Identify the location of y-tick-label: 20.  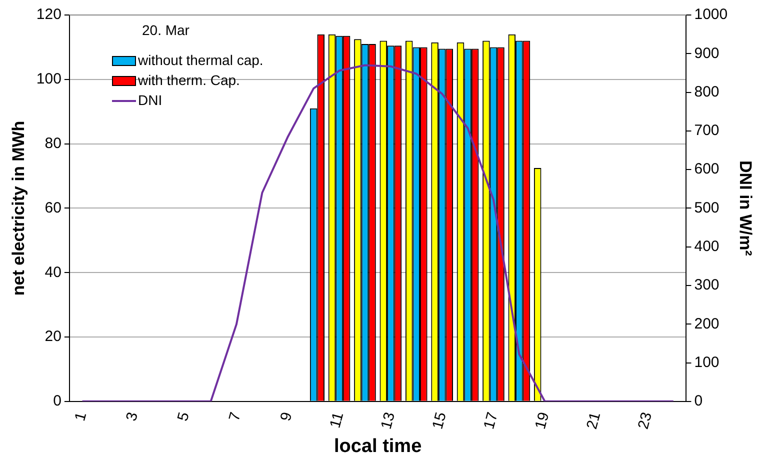
(53, 337).